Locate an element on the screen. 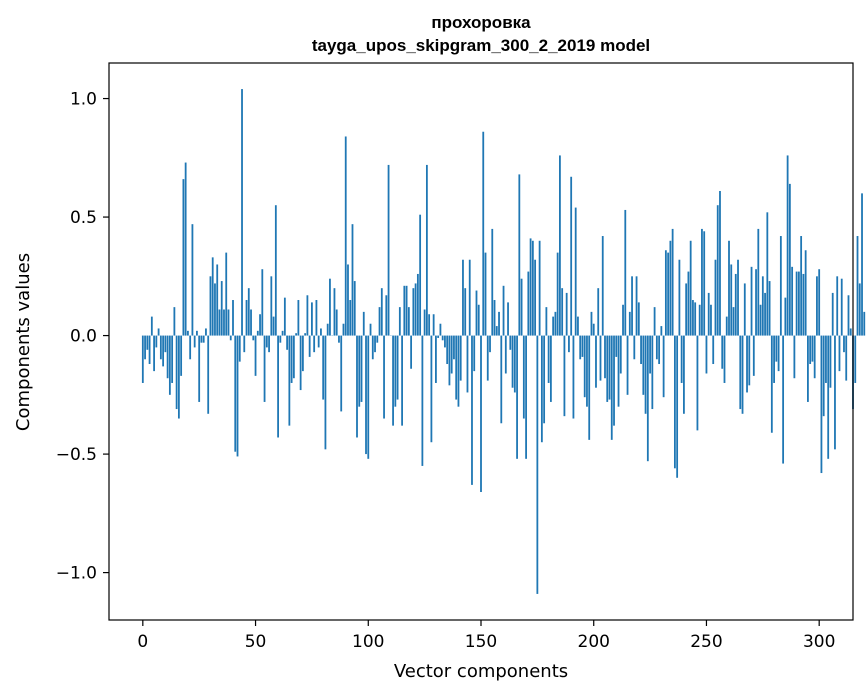 The image size is (867, 696). y-tick-label: 0.5 is located at coordinates (83, 218).